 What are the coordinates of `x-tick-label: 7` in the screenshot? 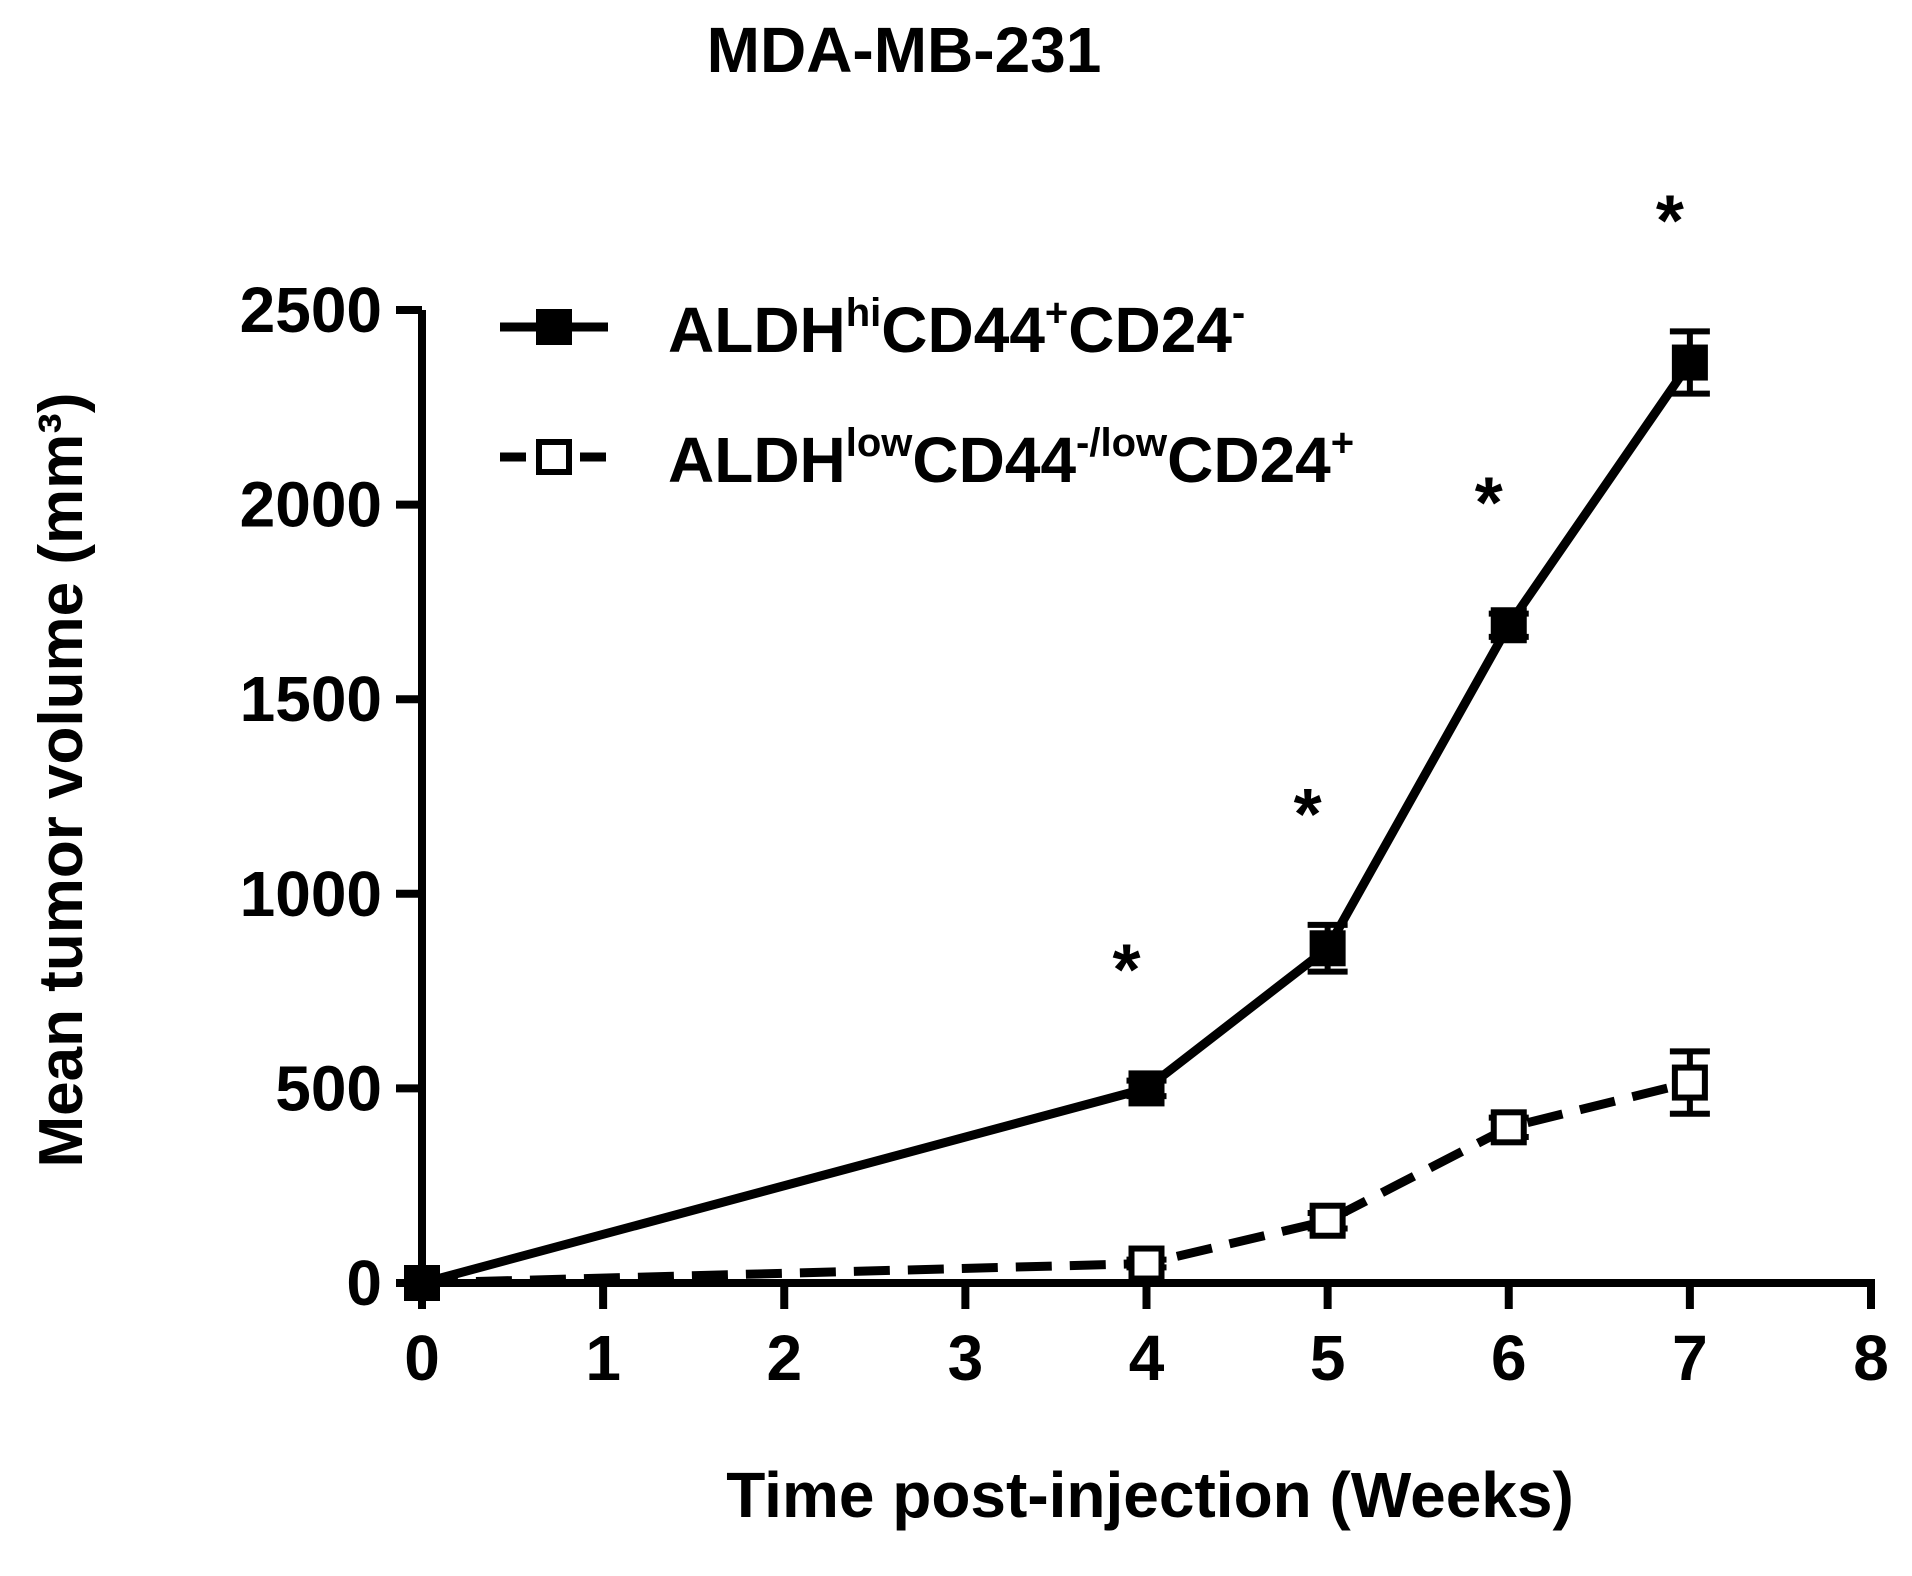 It's located at (1690, 1358).